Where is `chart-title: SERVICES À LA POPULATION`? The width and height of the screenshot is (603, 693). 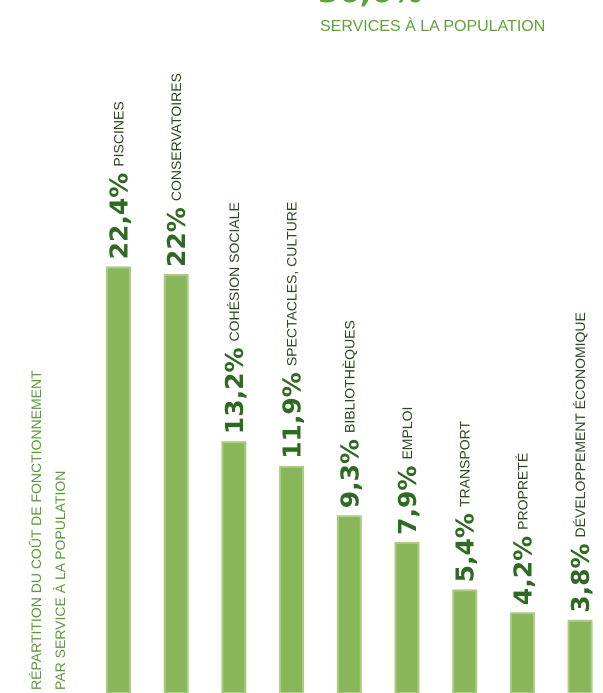
chart-title: SERVICES À LA POPULATION is located at coordinates (432, 25).